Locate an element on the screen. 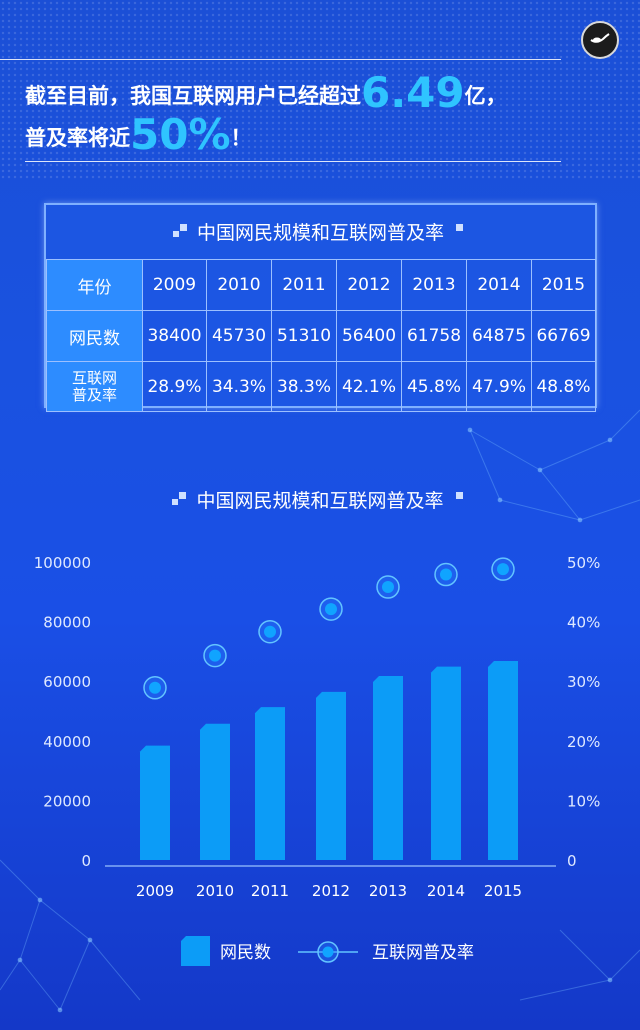  table-cell-year: 2010 is located at coordinates (239, 285).